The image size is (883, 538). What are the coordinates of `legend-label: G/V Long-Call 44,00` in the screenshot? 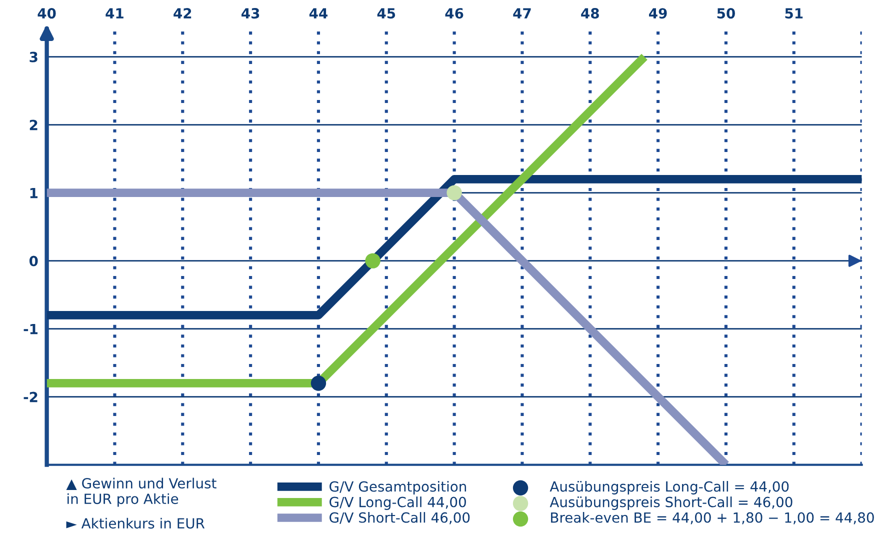 It's located at (398, 503).